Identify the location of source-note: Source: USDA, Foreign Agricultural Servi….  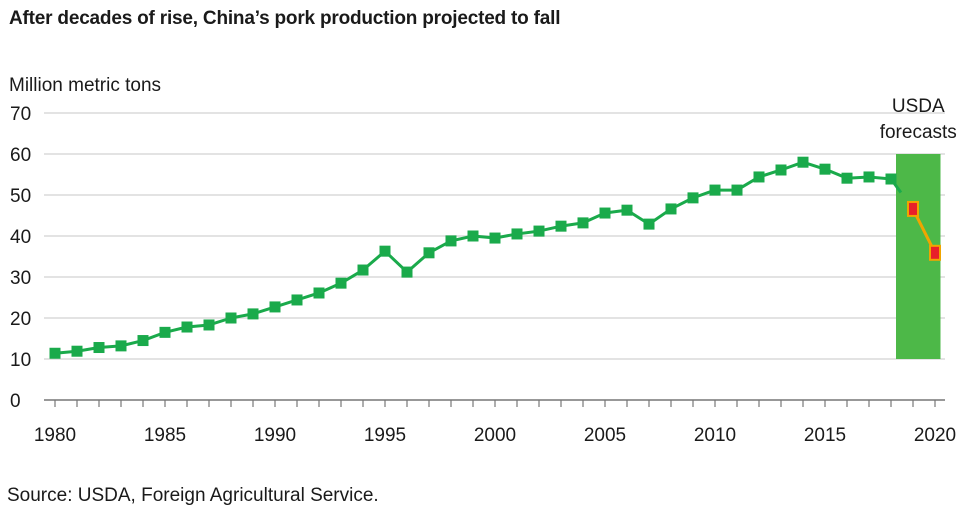
(193, 495).